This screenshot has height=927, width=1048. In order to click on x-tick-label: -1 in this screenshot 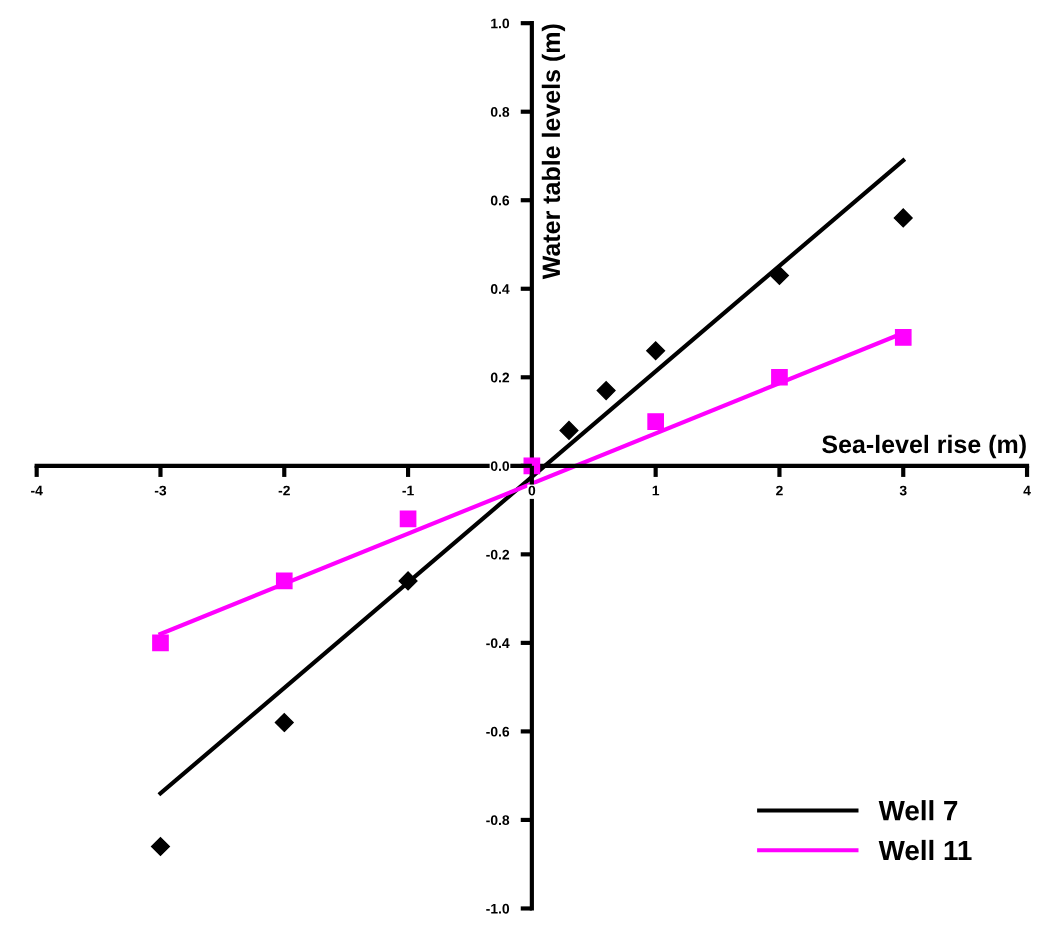, I will do `click(408, 490)`.